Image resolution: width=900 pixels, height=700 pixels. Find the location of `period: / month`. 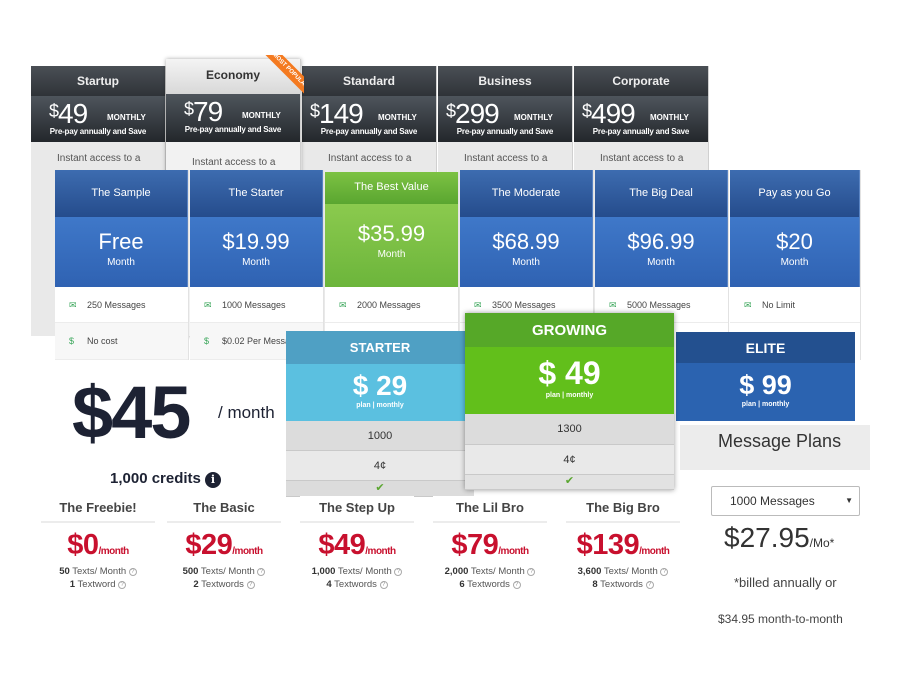

period: / month is located at coordinates (246, 412).